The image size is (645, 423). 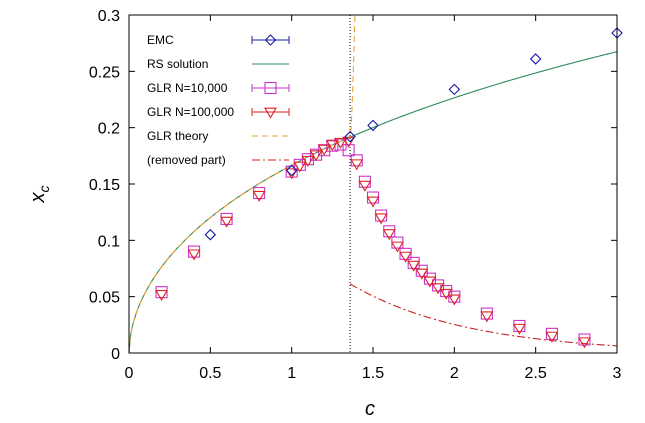 I want to click on x-axis-label: c, so click(x=370, y=409).